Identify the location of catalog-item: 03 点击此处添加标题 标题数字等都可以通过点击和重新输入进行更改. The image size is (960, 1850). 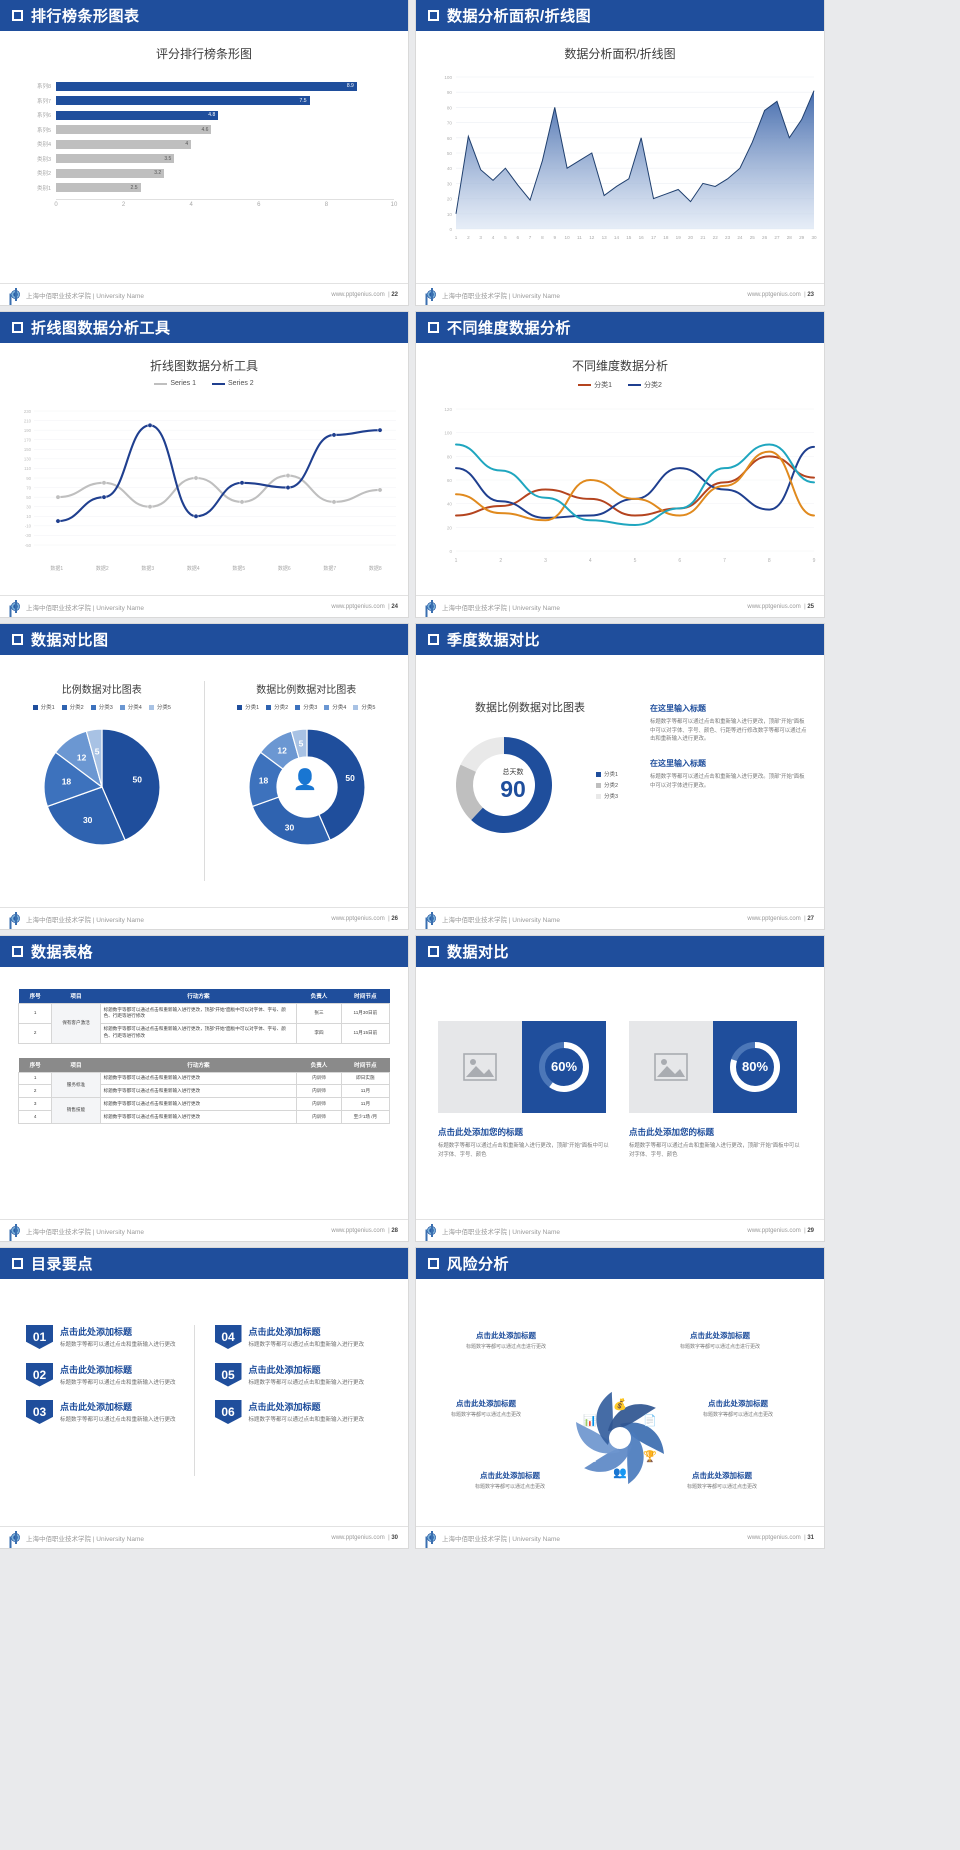
(110, 1412).